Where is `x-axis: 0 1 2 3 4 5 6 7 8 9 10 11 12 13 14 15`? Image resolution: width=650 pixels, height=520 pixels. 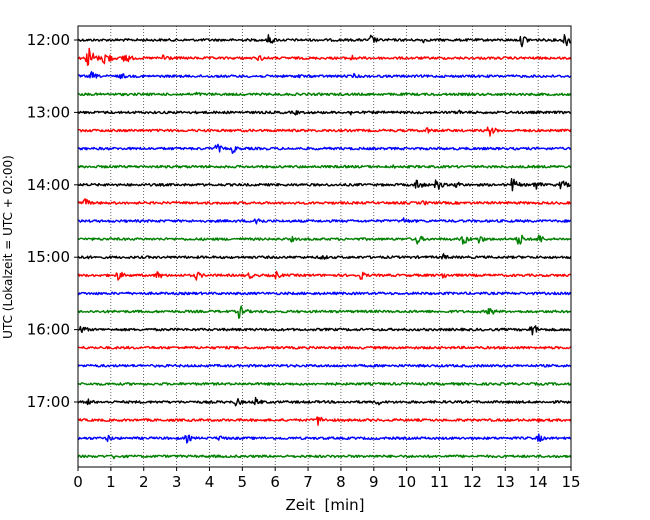
x-axis: 0 1 2 3 4 5 6 7 8 9 10 11 12 13 14 15 is located at coordinates (327, 479).